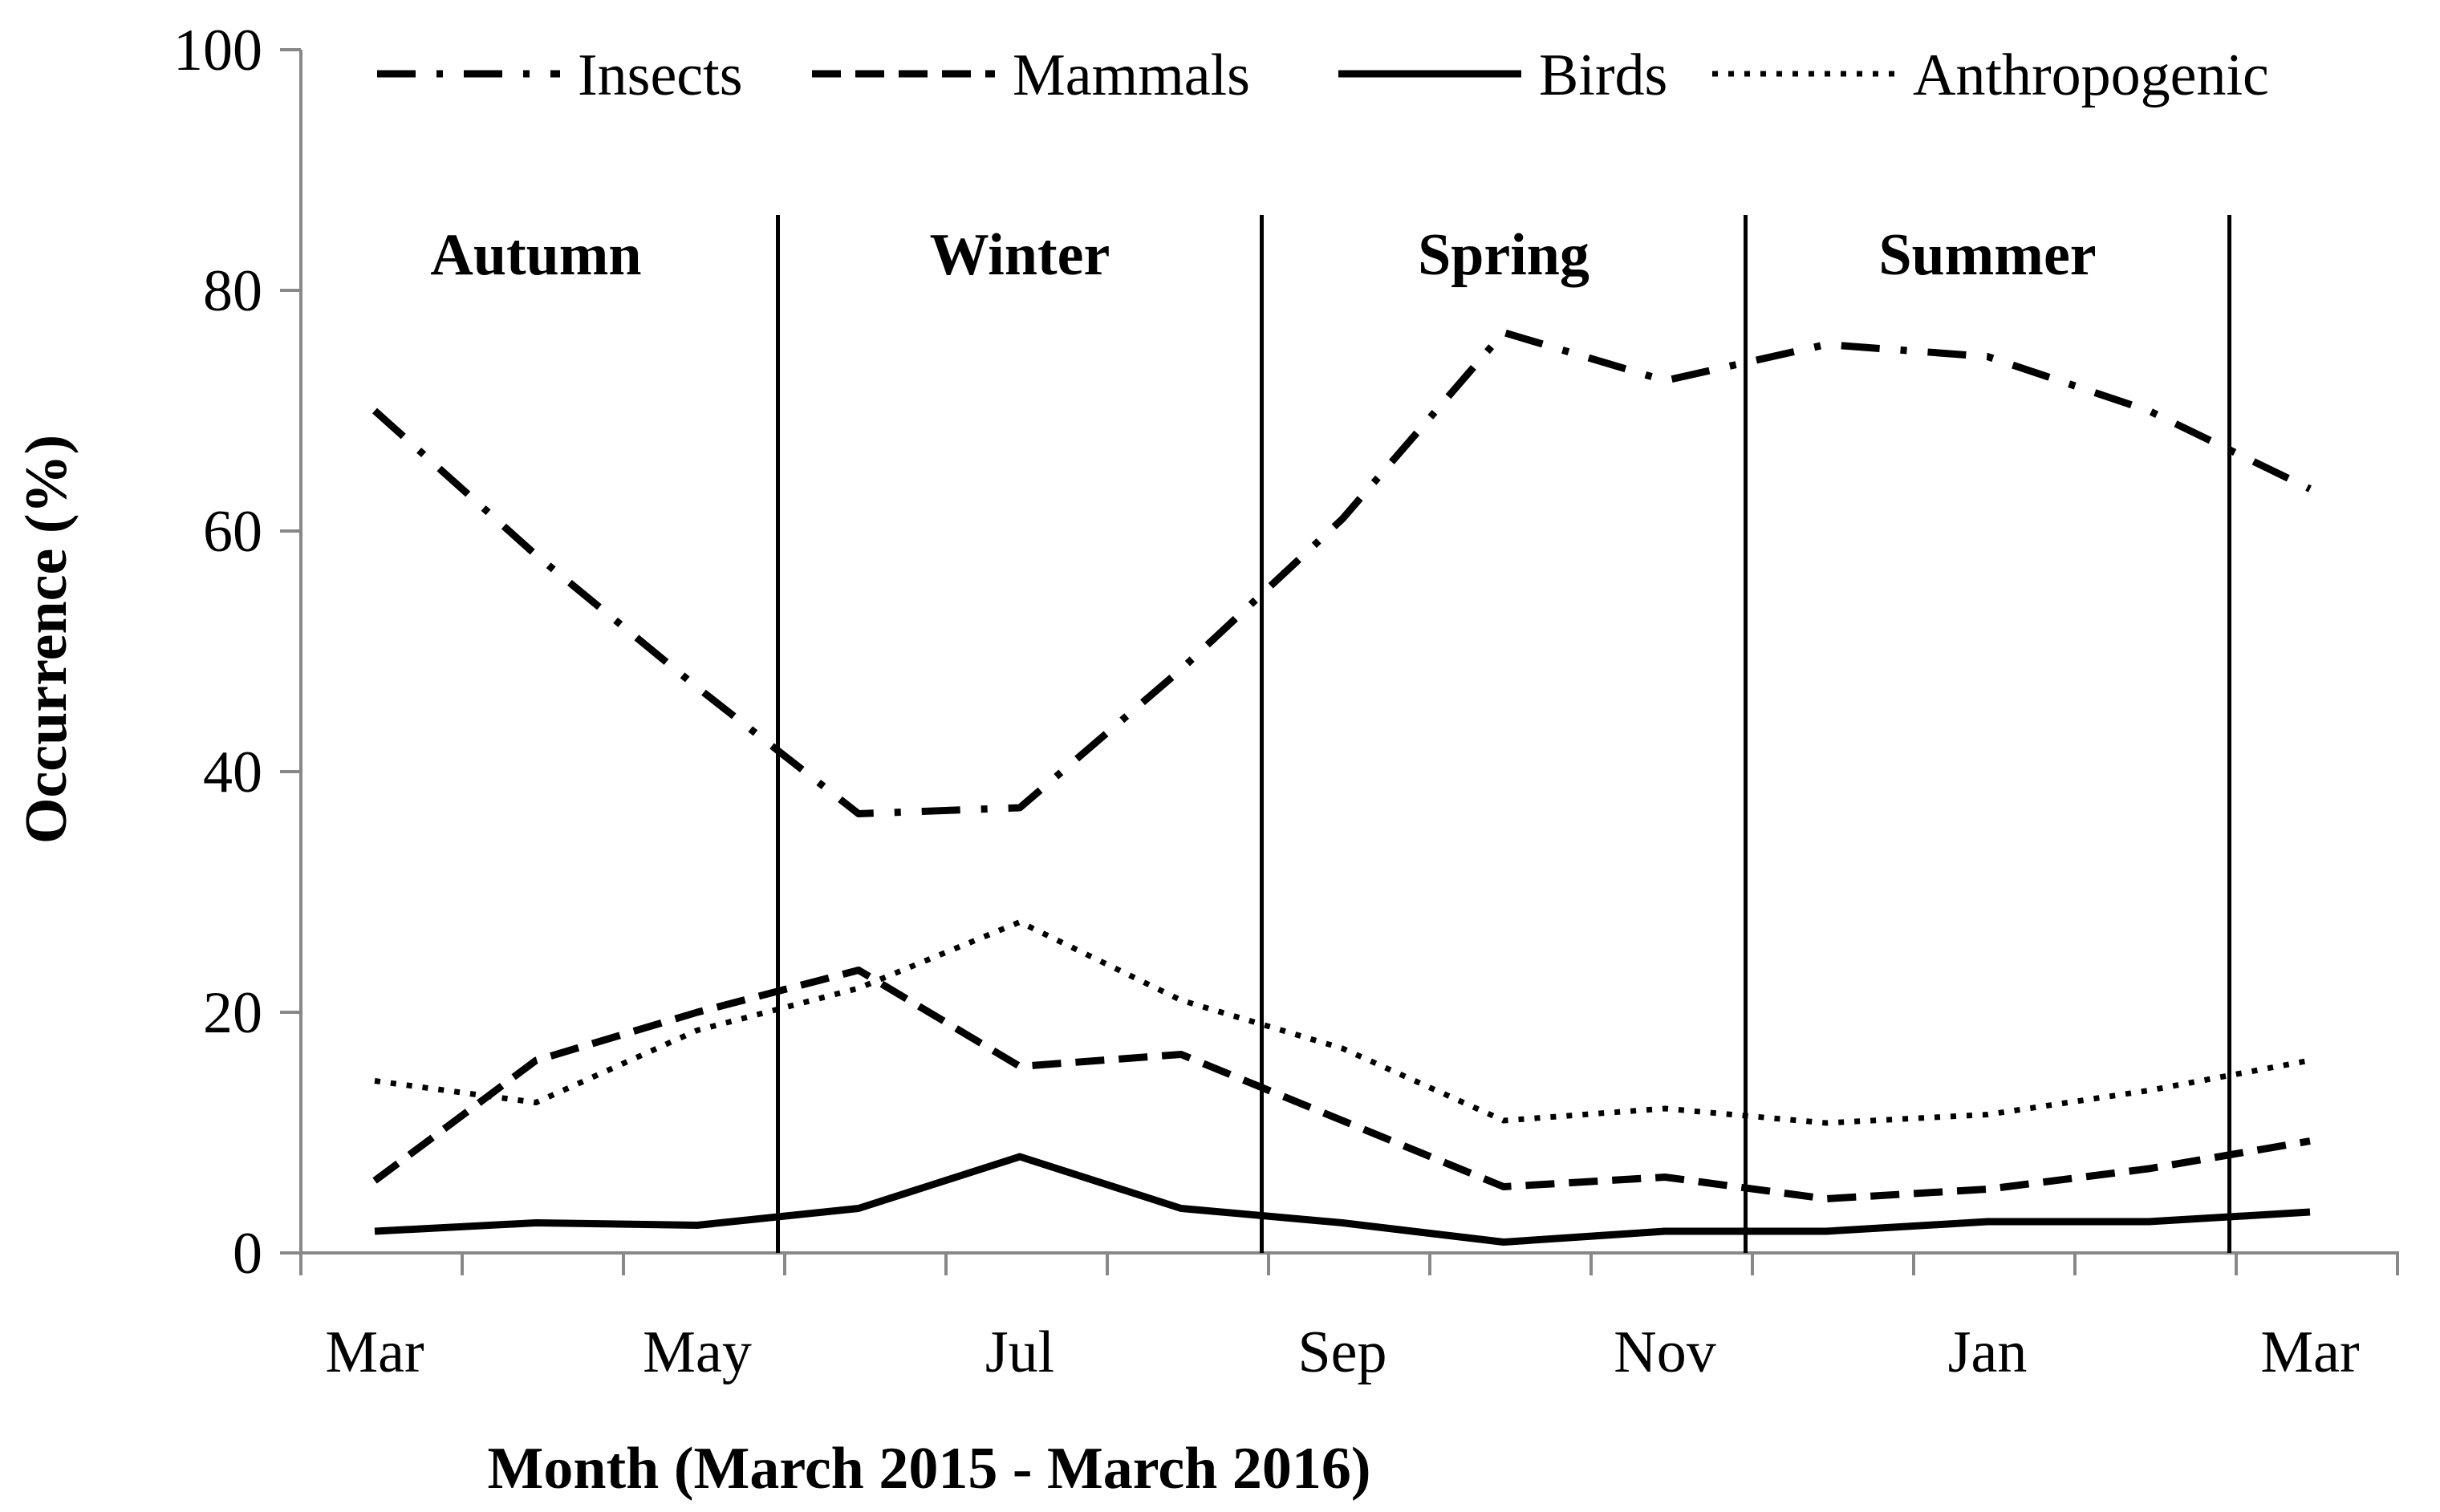  Describe the element at coordinates (1020, 255) in the screenshot. I see `season-label: Winter` at that location.